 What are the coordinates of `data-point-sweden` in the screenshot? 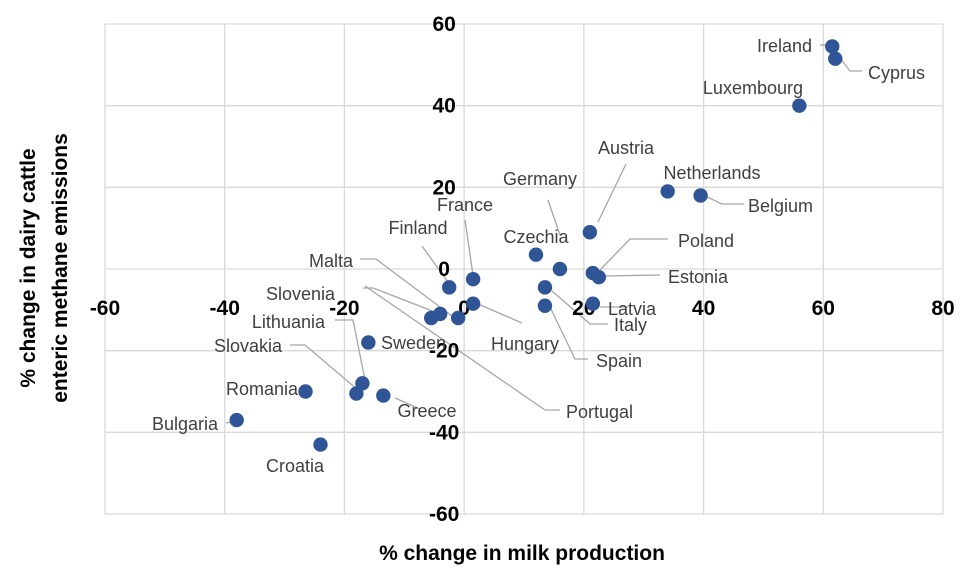 It's located at (368, 342).